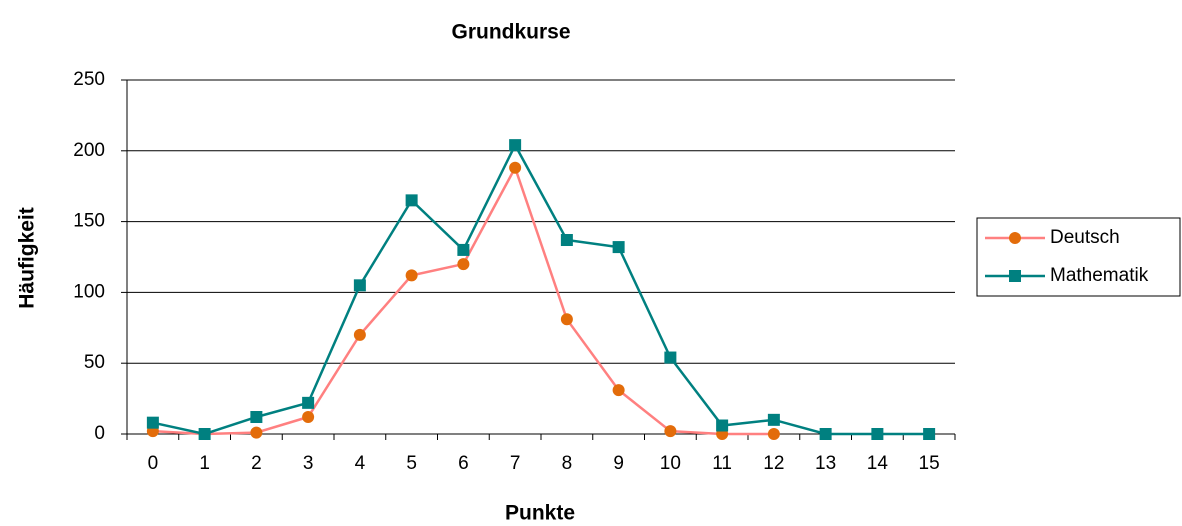  What do you see at coordinates (308, 463) in the screenshot?
I see `x-tick-label: 3` at bounding box center [308, 463].